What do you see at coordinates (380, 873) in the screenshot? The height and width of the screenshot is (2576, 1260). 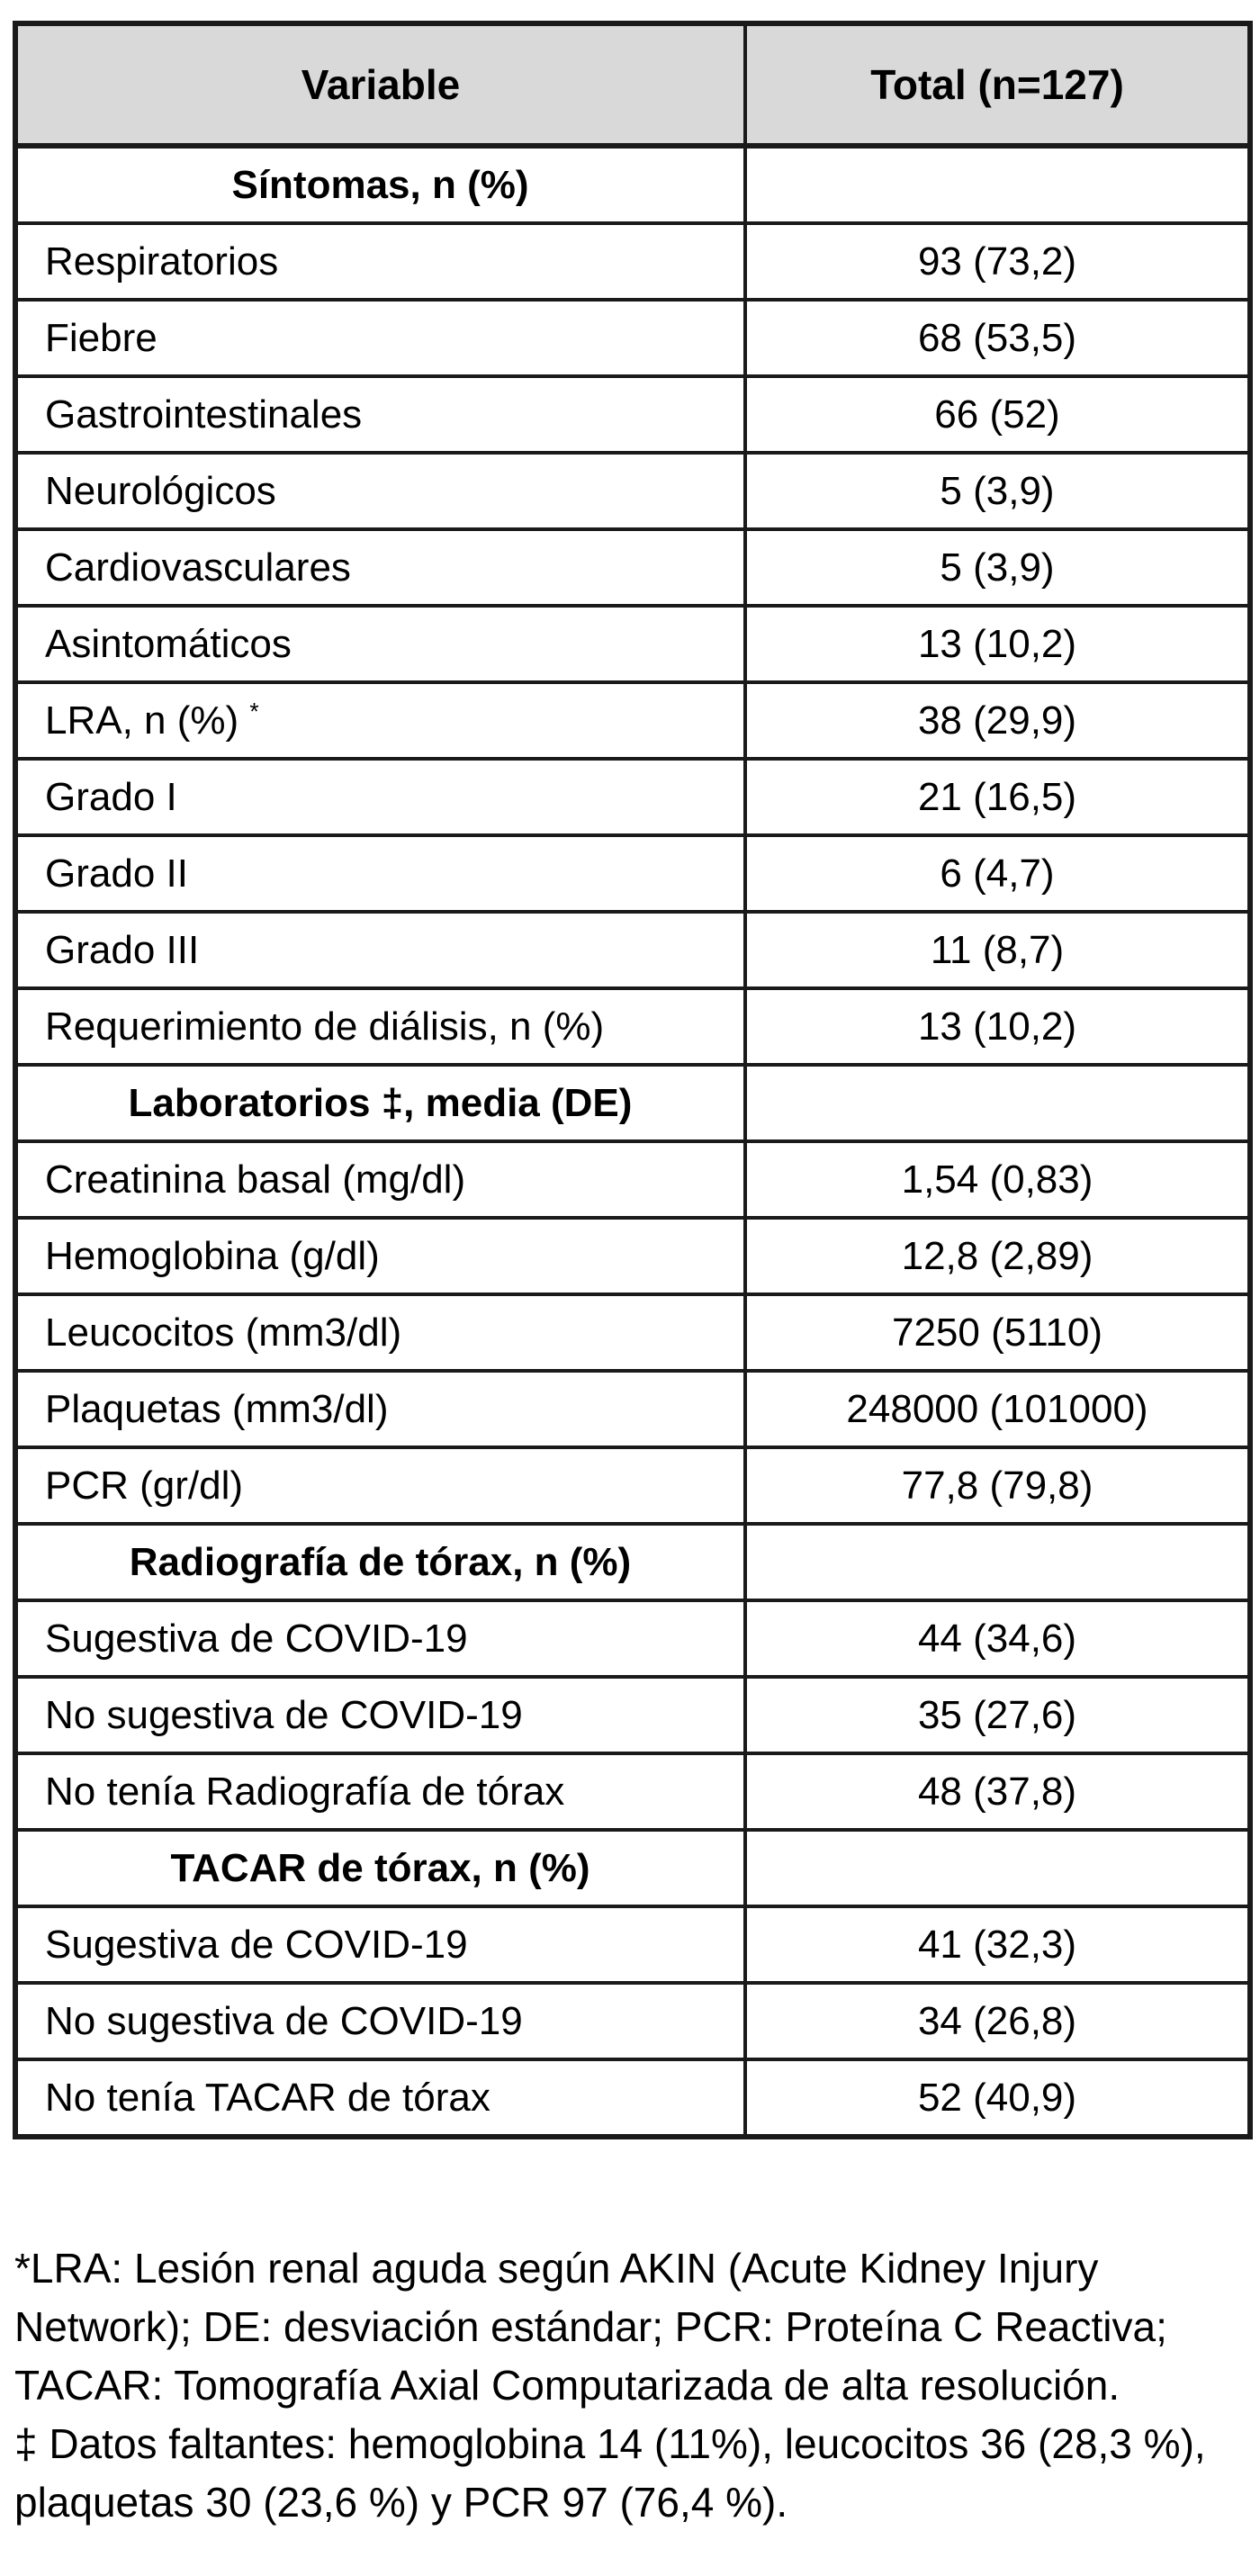 I see `variable-cell: Grado II` at bounding box center [380, 873].